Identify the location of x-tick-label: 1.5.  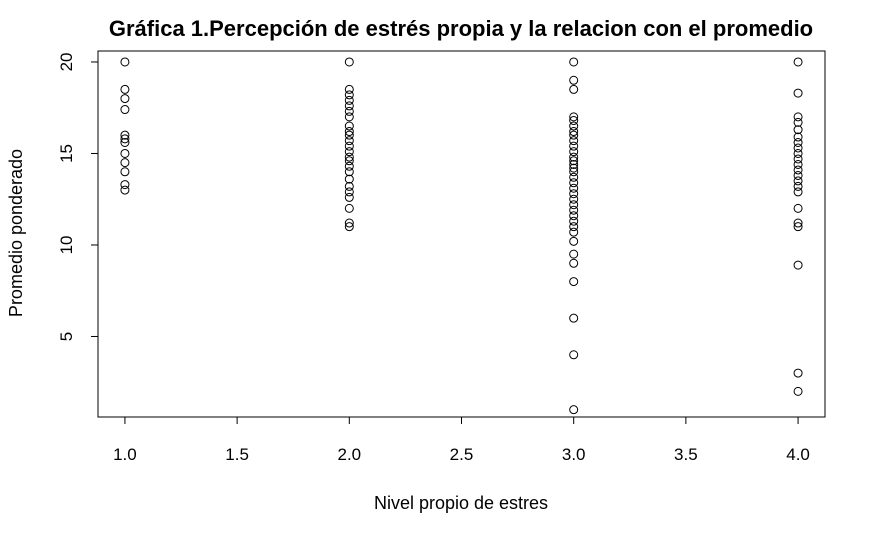
(237, 454).